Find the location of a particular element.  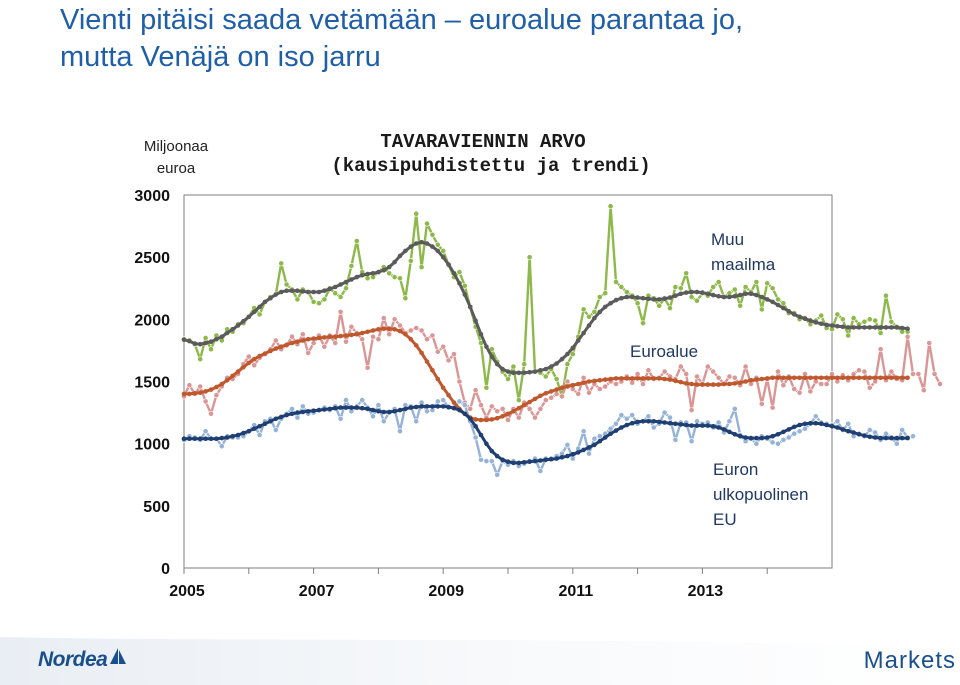

x-tick-label: 2013 is located at coordinates (706, 591).